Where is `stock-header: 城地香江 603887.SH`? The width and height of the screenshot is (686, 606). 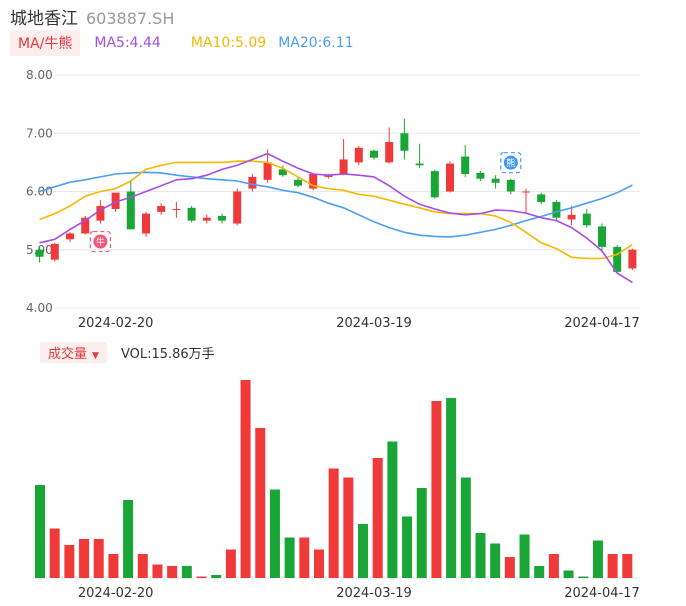
stock-header: 城地香江 603887.SH is located at coordinates (92, 16).